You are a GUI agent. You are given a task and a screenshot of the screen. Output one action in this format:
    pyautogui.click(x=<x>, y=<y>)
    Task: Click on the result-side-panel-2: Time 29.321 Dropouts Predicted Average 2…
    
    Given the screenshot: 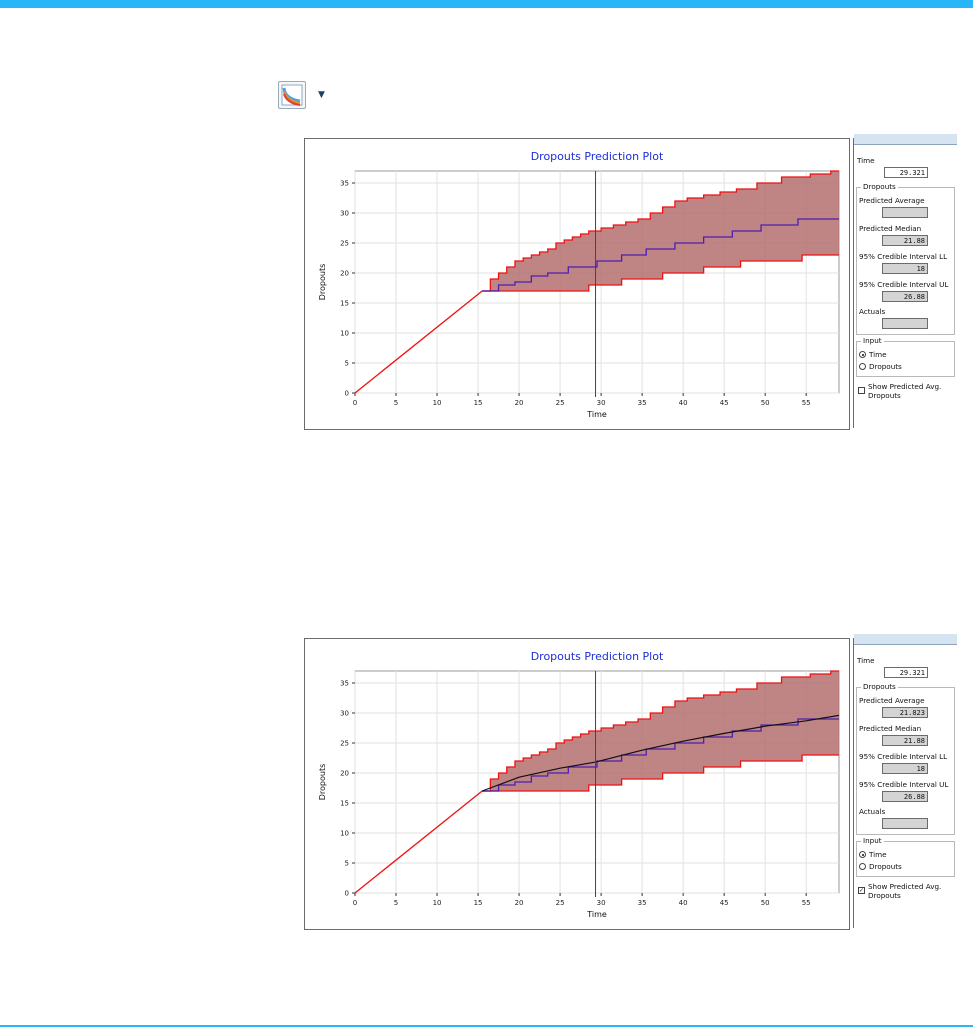 What is the action you would take?
    pyautogui.click(x=905, y=781)
    